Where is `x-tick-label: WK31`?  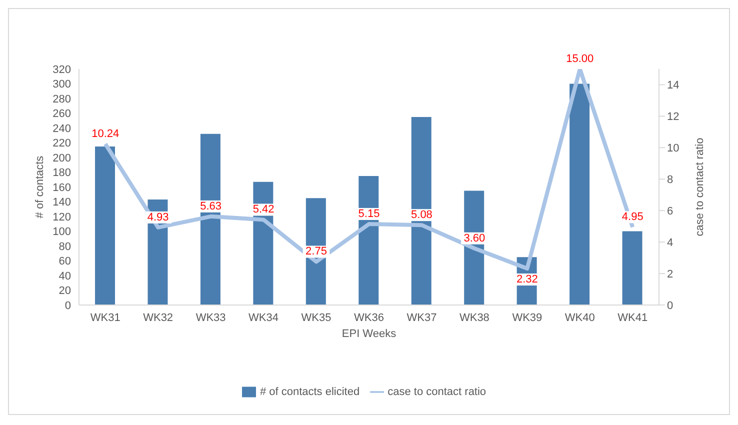
x-tick-label: WK31 is located at coordinates (105, 318).